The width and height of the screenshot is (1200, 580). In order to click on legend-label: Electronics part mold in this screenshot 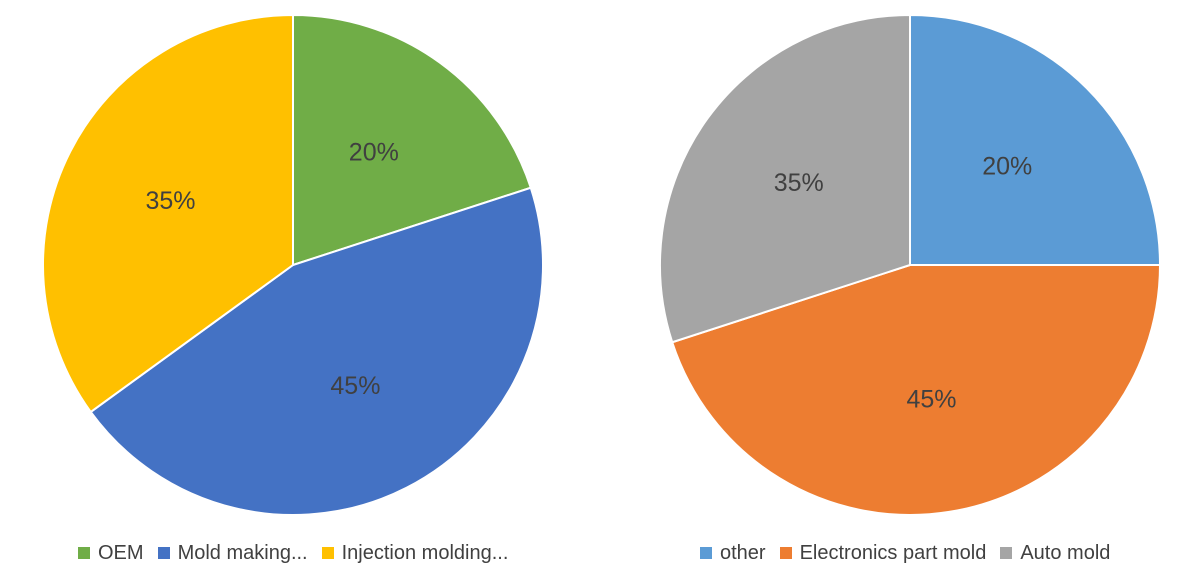, I will do `click(893, 552)`.